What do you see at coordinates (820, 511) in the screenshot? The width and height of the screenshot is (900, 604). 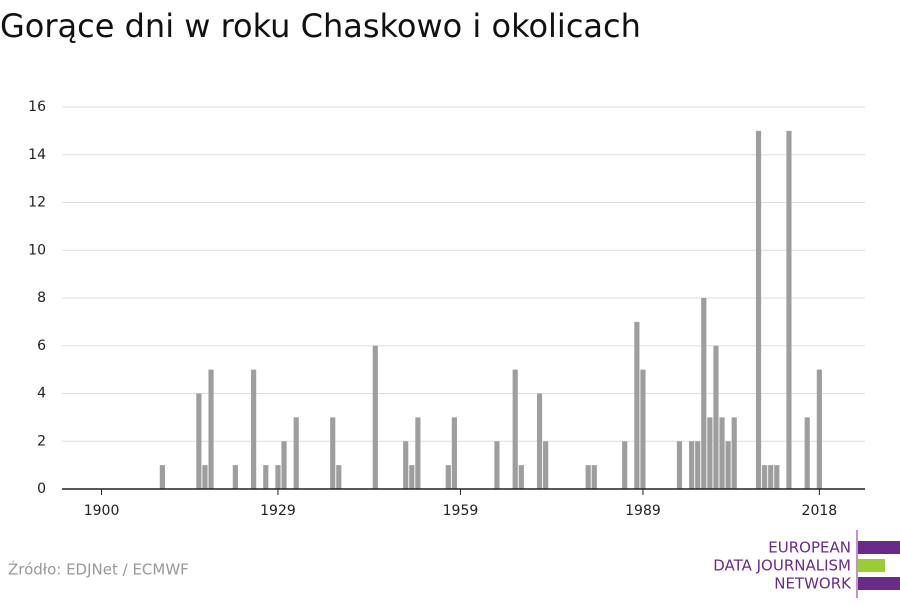 I see `x-tick-label: 2018` at bounding box center [820, 511].